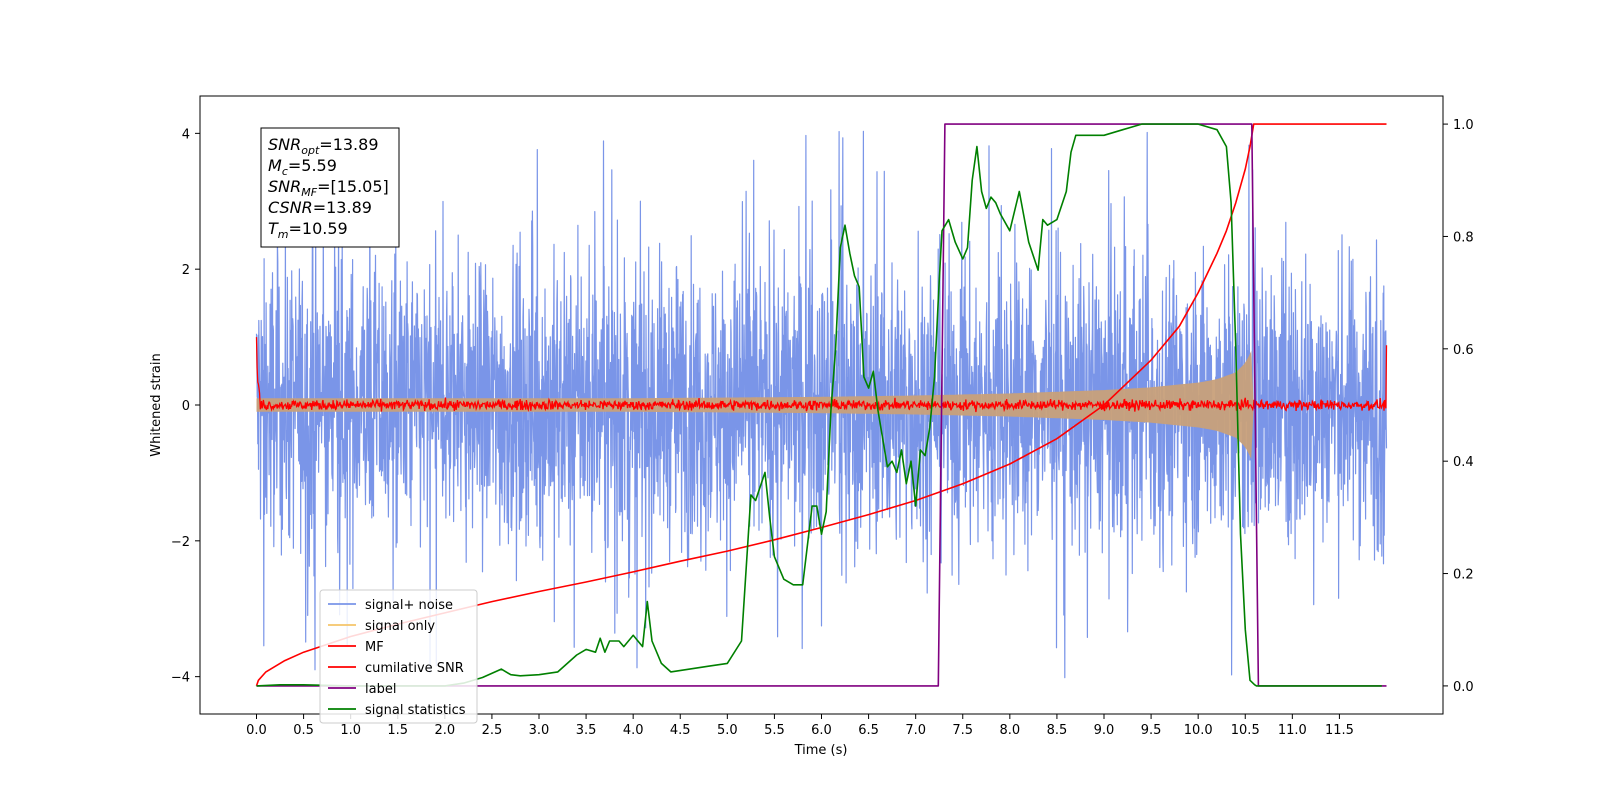  I want to click on x-tick-label: 5.5, so click(774, 730).